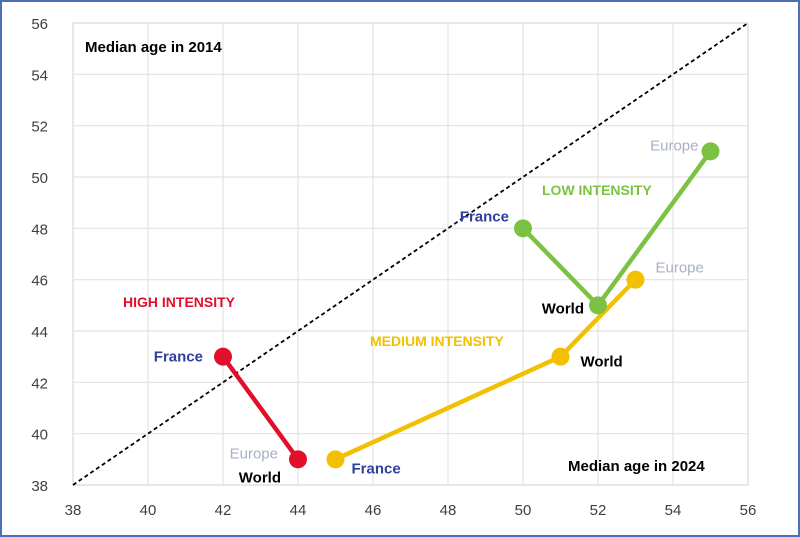  I want to click on x-axis-title: Median age in 2024, so click(636, 466).